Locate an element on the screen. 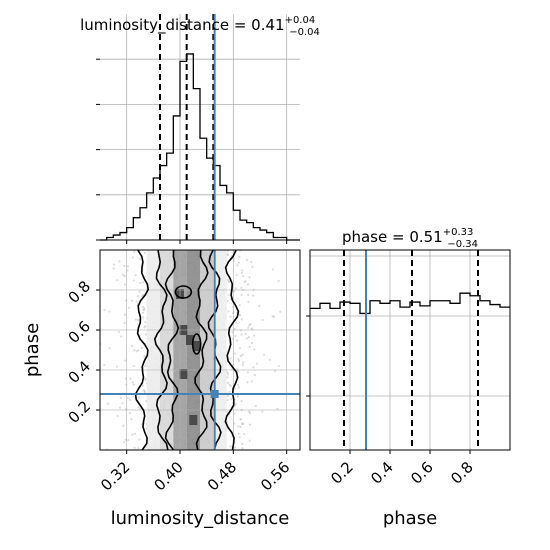 The image size is (550, 550). x-tick-label: 0.6 is located at coordinates (422, 473).